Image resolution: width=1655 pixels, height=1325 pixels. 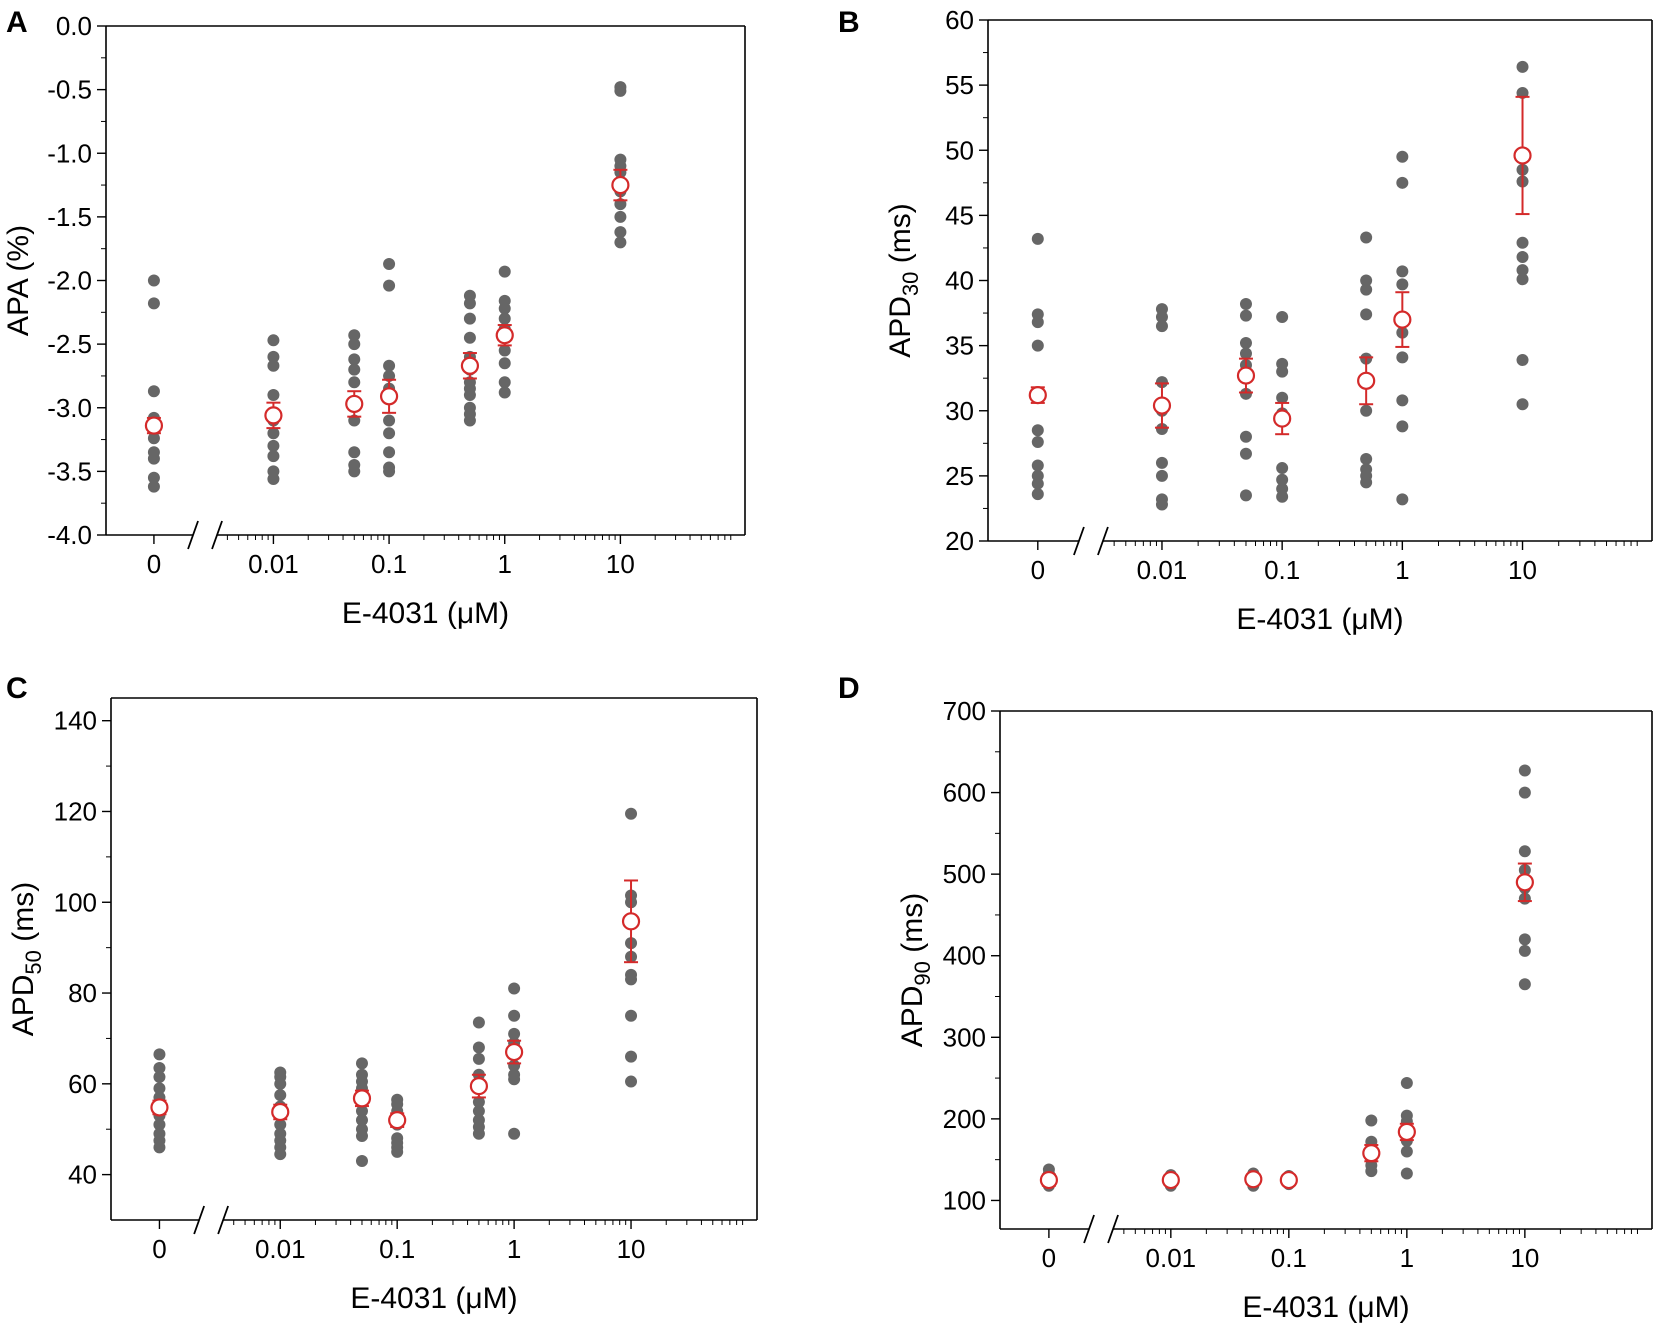 What do you see at coordinates (17, 22) in the screenshot?
I see `panel-letter-a: A` at bounding box center [17, 22].